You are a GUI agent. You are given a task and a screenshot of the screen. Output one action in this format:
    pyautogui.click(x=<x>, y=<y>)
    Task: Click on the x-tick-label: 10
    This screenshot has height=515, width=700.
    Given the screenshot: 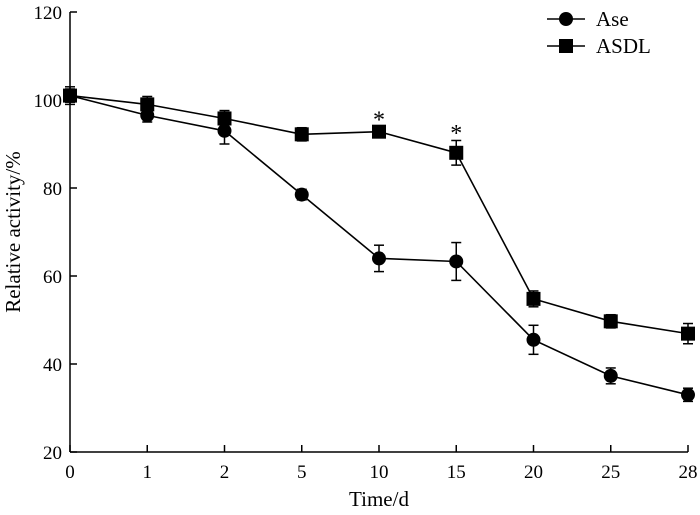 What is the action you would take?
    pyautogui.click(x=379, y=472)
    